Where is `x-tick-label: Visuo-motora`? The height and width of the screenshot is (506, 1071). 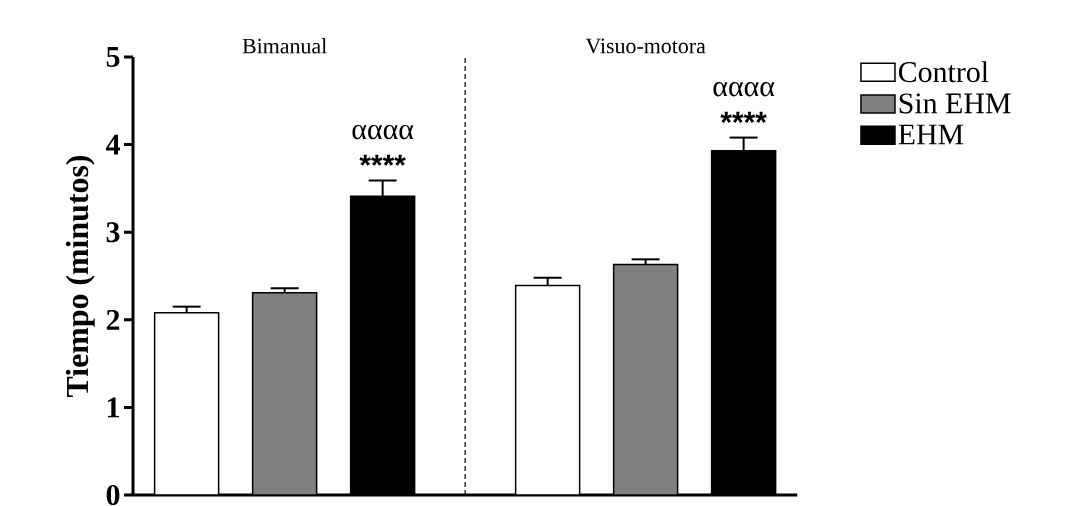 x-tick-label: Visuo-motora is located at coordinates (645, 46).